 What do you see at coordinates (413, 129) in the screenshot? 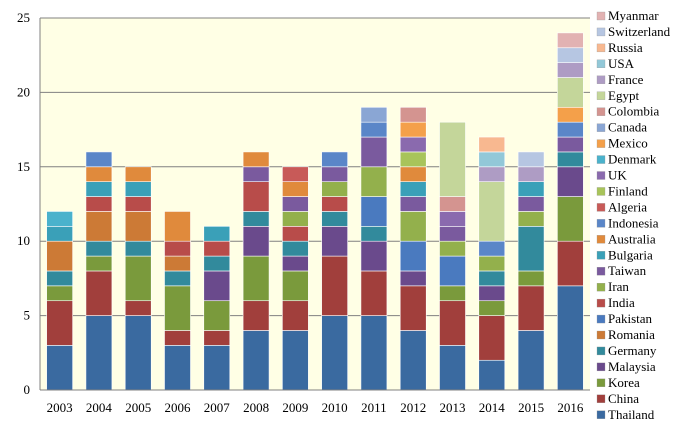
I see `bar-segment-mexico-2012` at bounding box center [413, 129].